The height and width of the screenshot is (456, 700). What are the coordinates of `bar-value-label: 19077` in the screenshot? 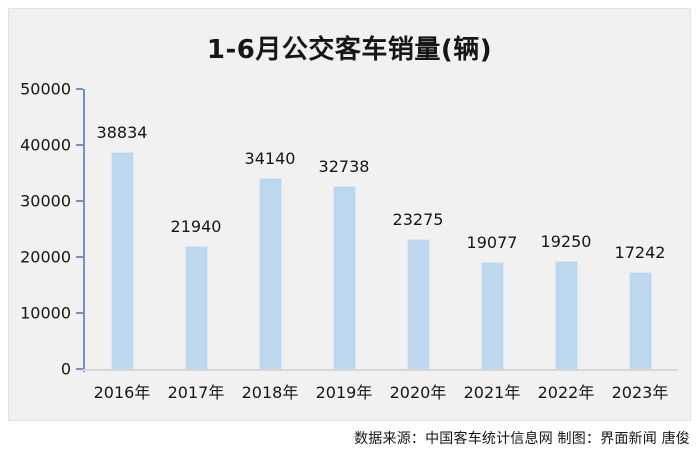 It's located at (492, 243).